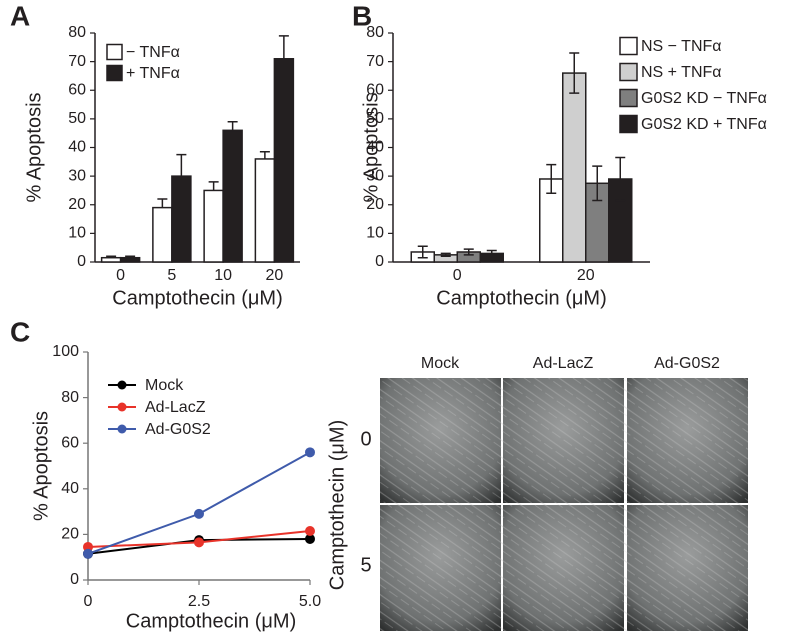 The height and width of the screenshot is (641, 800). Describe the element at coordinates (362, 15) in the screenshot. I see `panel-label: B` at that location.